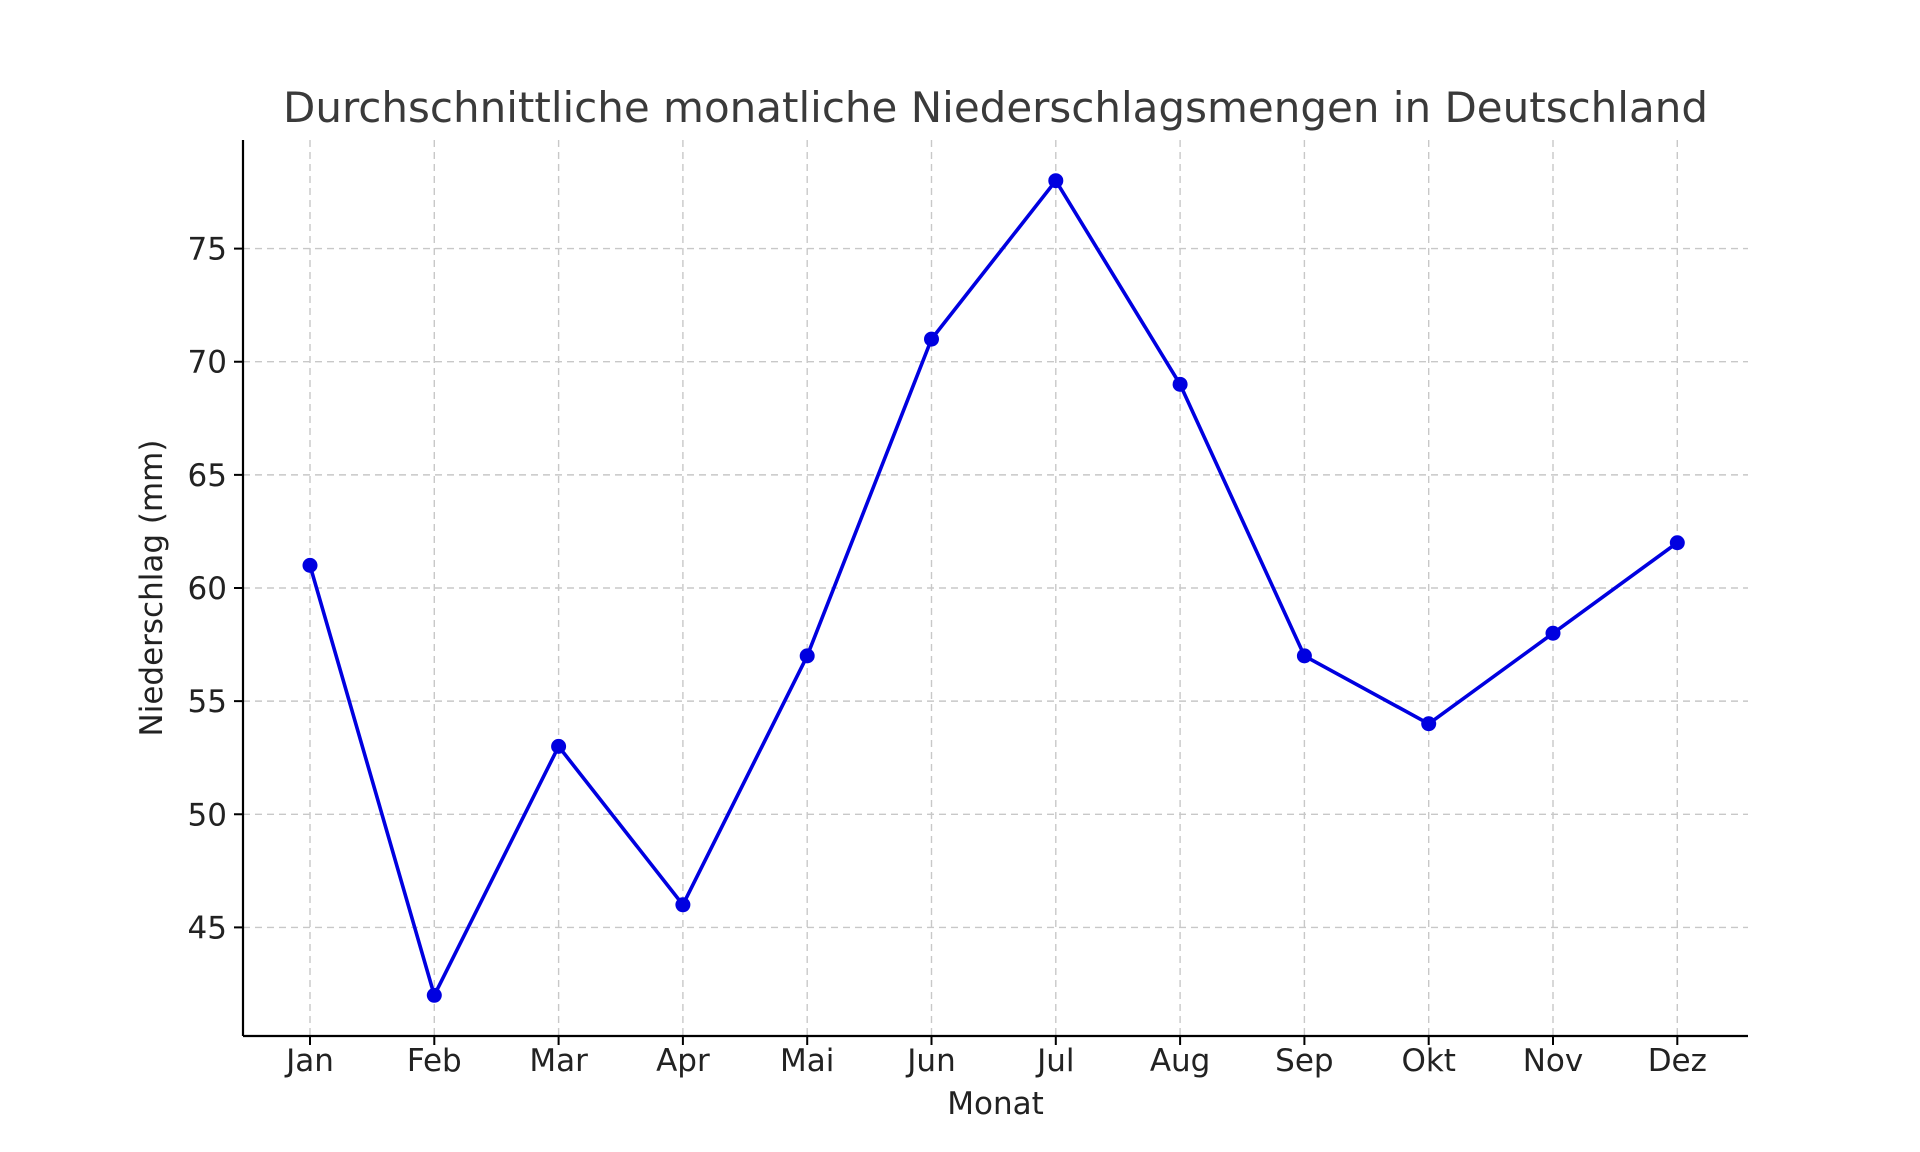 This screenshot has width=1920, height=1152. What do you see at coordinates (1180, 1061) in the screenshot?
I see `x-tick-label: Aug` at bounding box center [1180, 1061].